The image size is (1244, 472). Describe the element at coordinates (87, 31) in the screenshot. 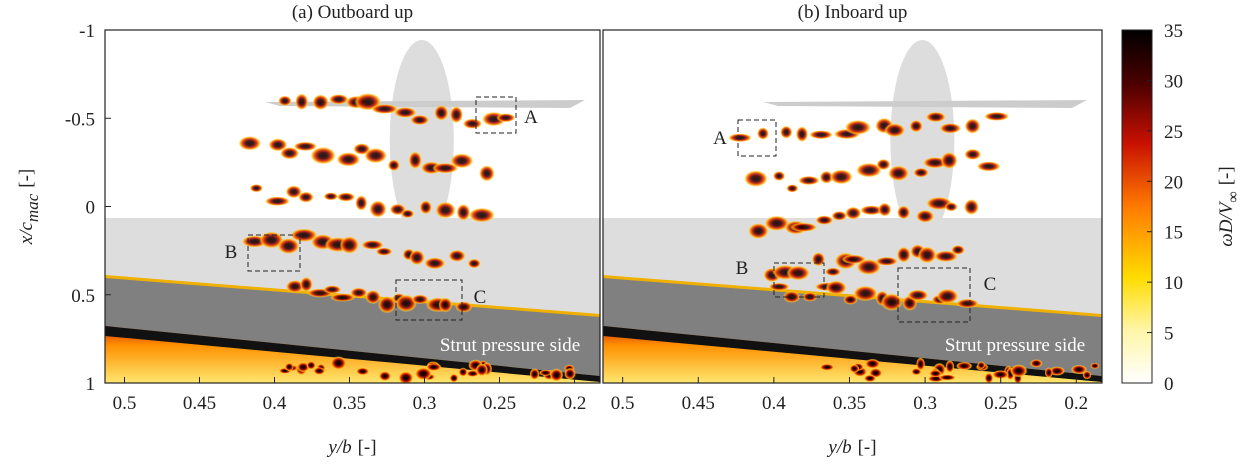

I see `y-tick-label: -1` at that location.